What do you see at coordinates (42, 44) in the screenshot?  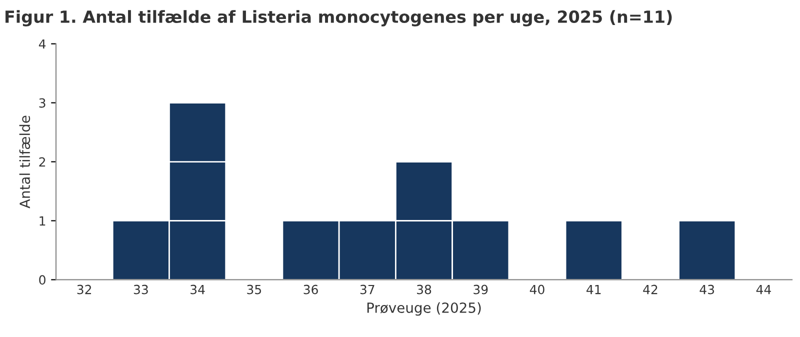 I see `y-tick-label: 4` at bounding box center [42, 44].